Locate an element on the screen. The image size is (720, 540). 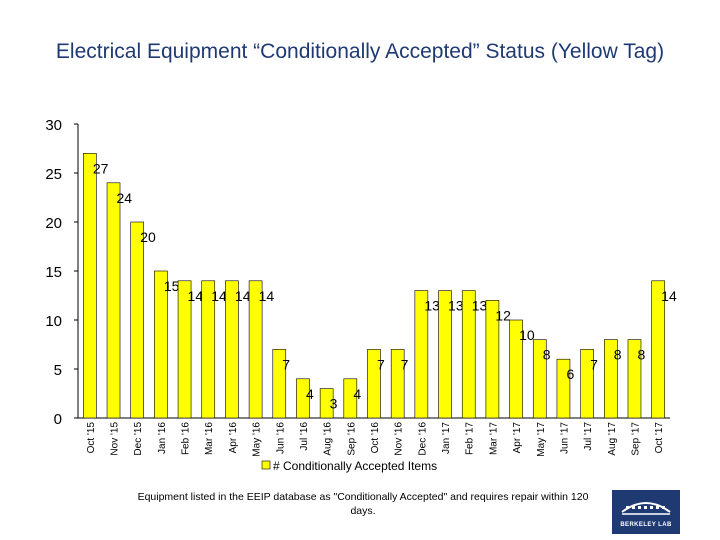
data-label: 3 is located at coordinates (334, 404).